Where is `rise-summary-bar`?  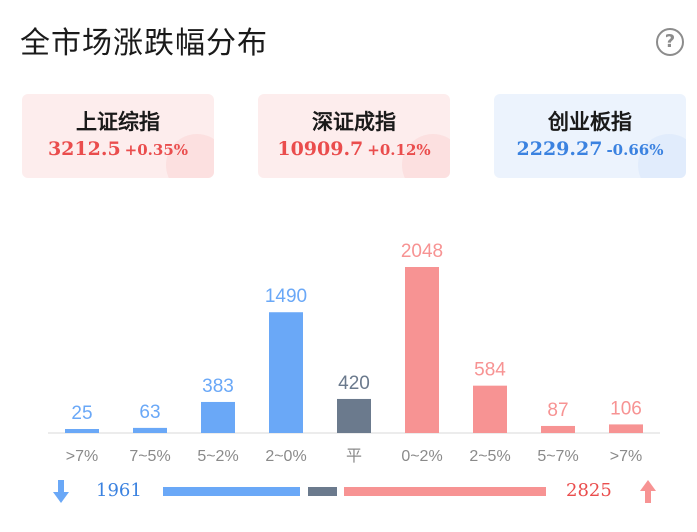
rise-summary-bar is located at coordinates (445, 491).